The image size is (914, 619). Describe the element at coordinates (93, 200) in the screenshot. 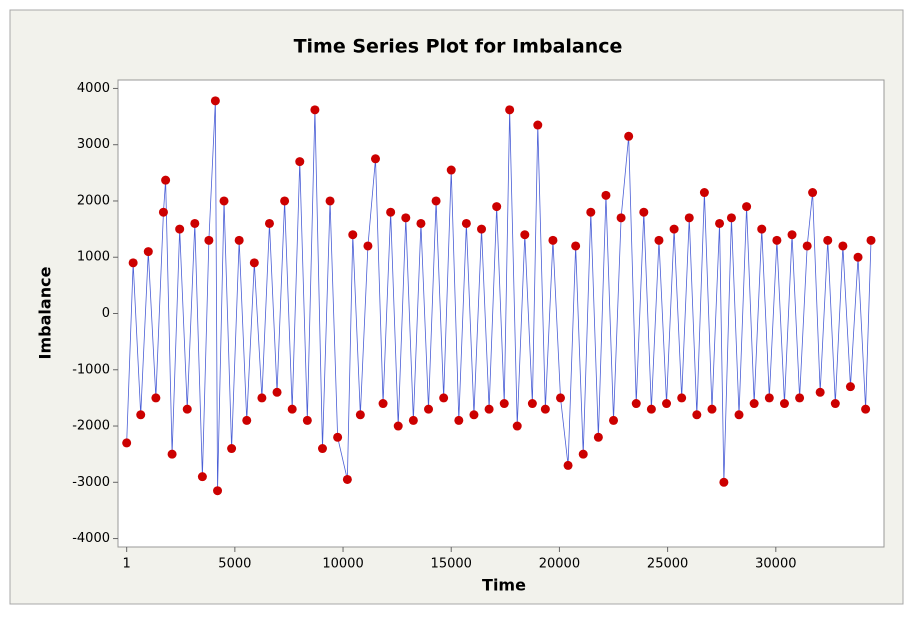

I see `y-tick-label: 2000` at that location.